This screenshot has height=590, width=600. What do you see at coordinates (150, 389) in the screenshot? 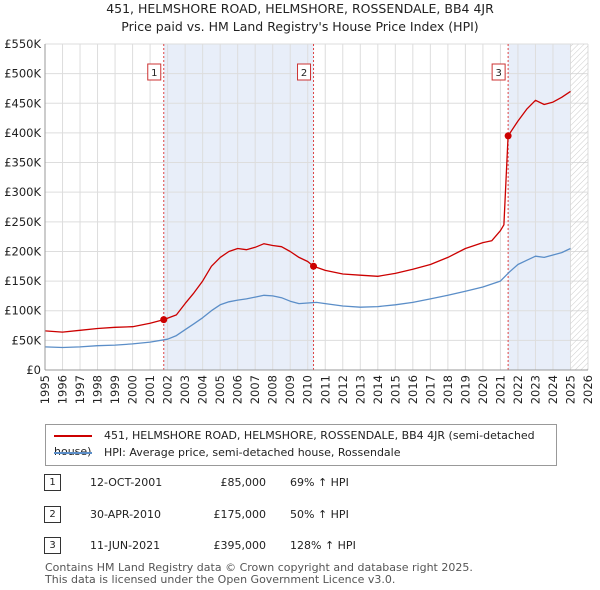
I see `x-tick-label: 2001` at bounding box center [150, 389].